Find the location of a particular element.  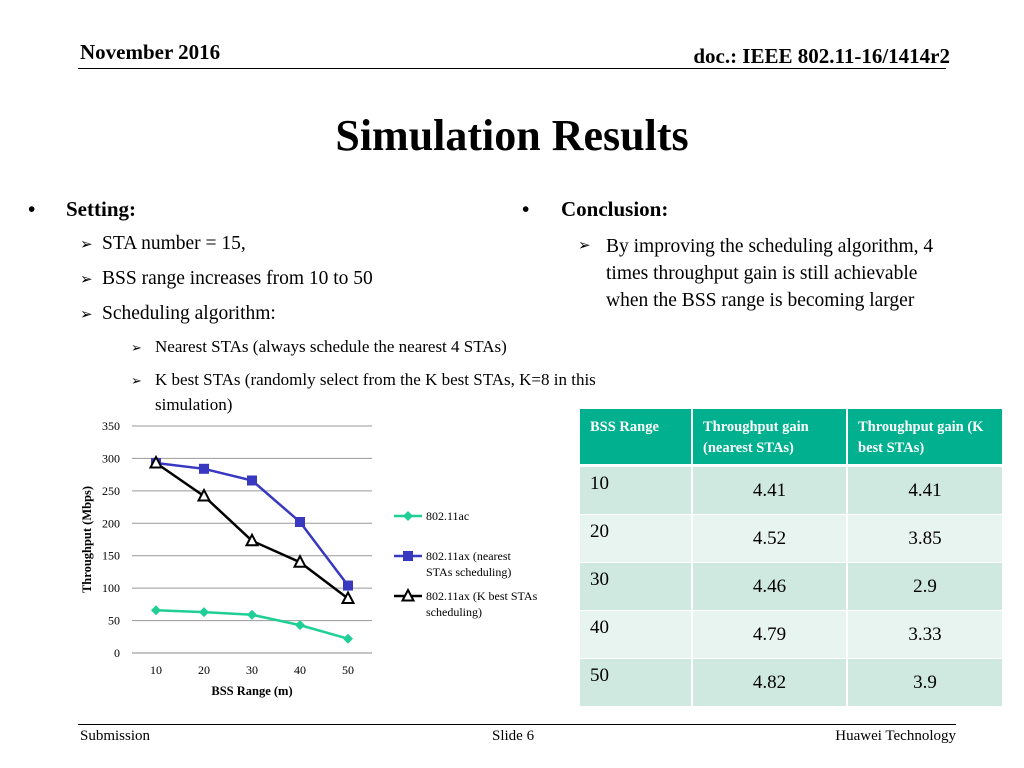

header-doc-id: doc.: IEEE 802.11-16/1414r2 is located at coordinates (821, 56).